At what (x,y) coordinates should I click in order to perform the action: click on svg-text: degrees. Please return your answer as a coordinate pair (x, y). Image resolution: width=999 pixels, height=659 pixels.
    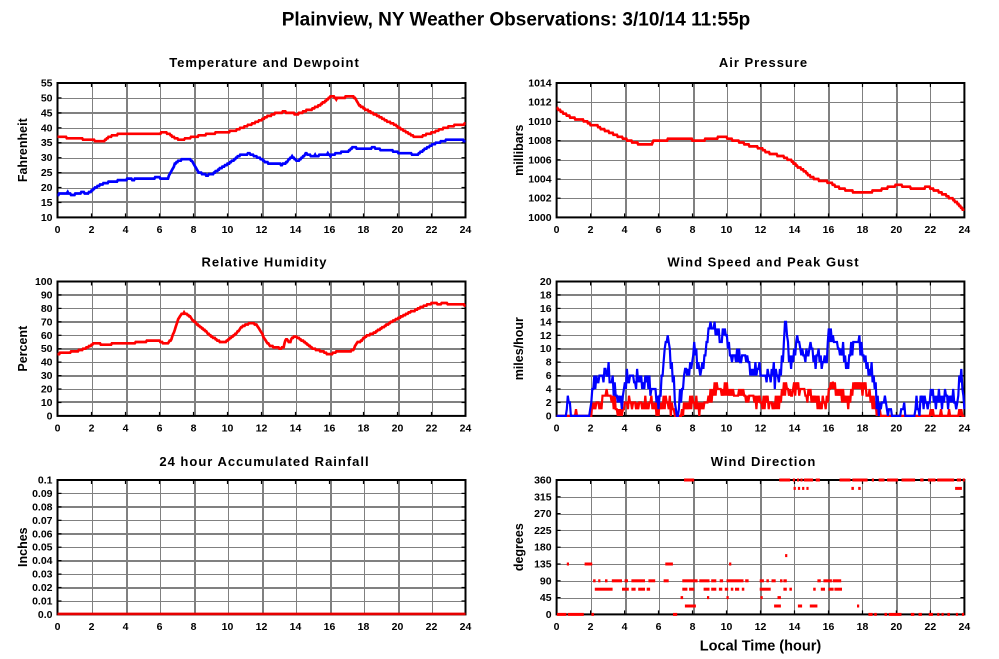
    Looking at the image, I should click on (519, 547).